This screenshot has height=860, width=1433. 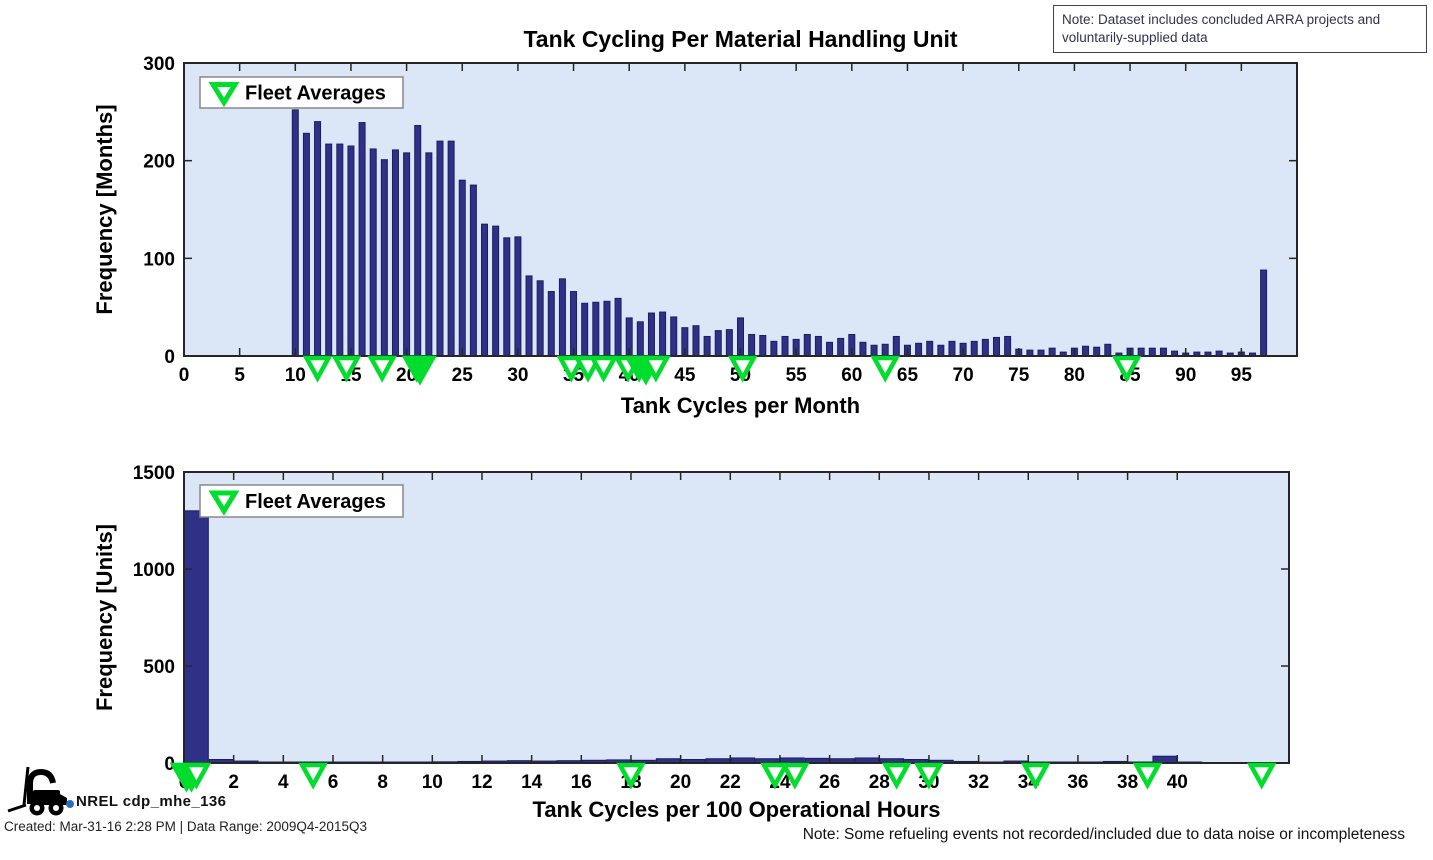 What do you see at coordinates (283, 782) in the screenshot?
I see `x-tick-label: 4` at bounding box center [283, 782].